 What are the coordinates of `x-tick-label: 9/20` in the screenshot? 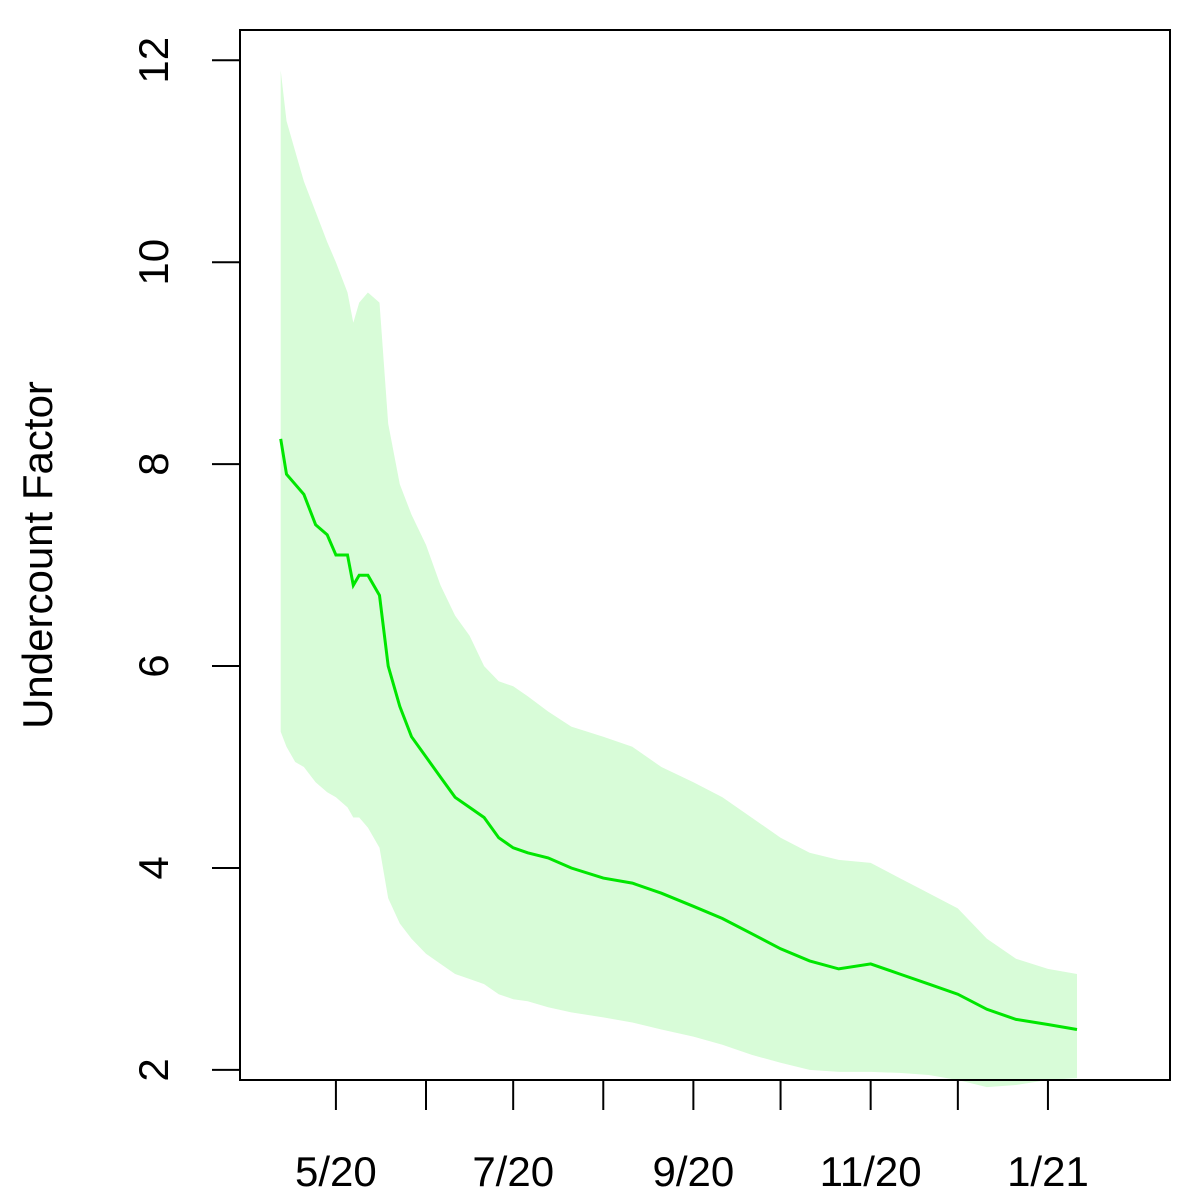 It's located at (694, 1171).